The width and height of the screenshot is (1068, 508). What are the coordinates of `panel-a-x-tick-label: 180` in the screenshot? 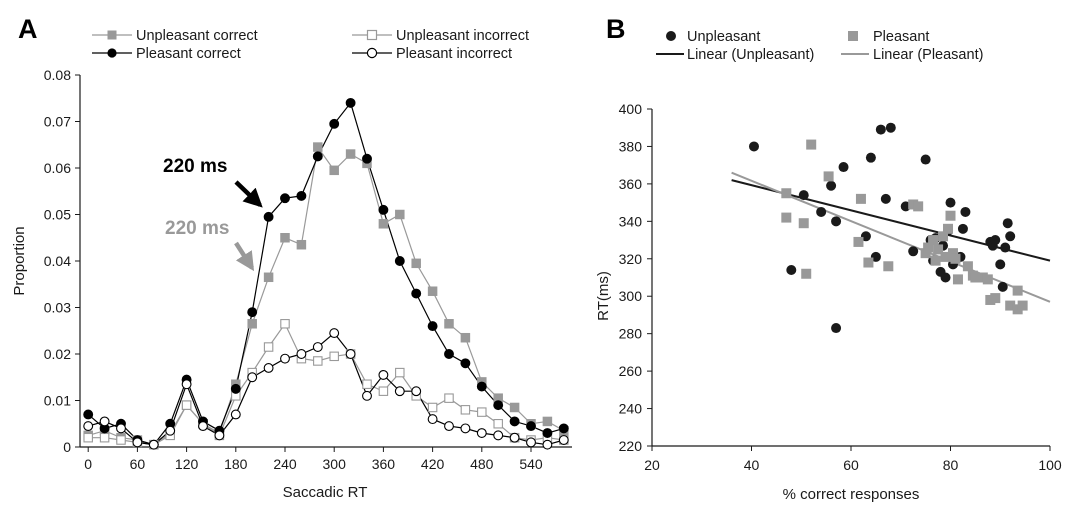 It's located at (236, 464).